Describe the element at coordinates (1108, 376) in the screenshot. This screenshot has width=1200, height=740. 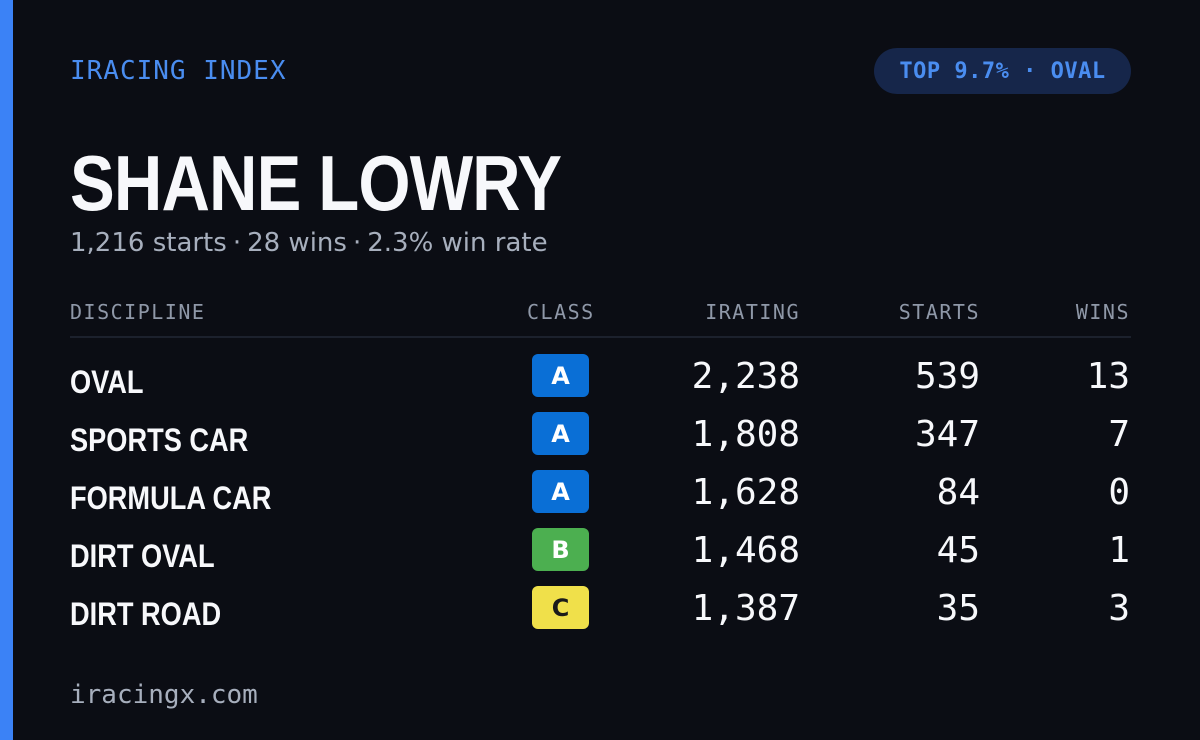
I see `wins-value: 13` at that location.